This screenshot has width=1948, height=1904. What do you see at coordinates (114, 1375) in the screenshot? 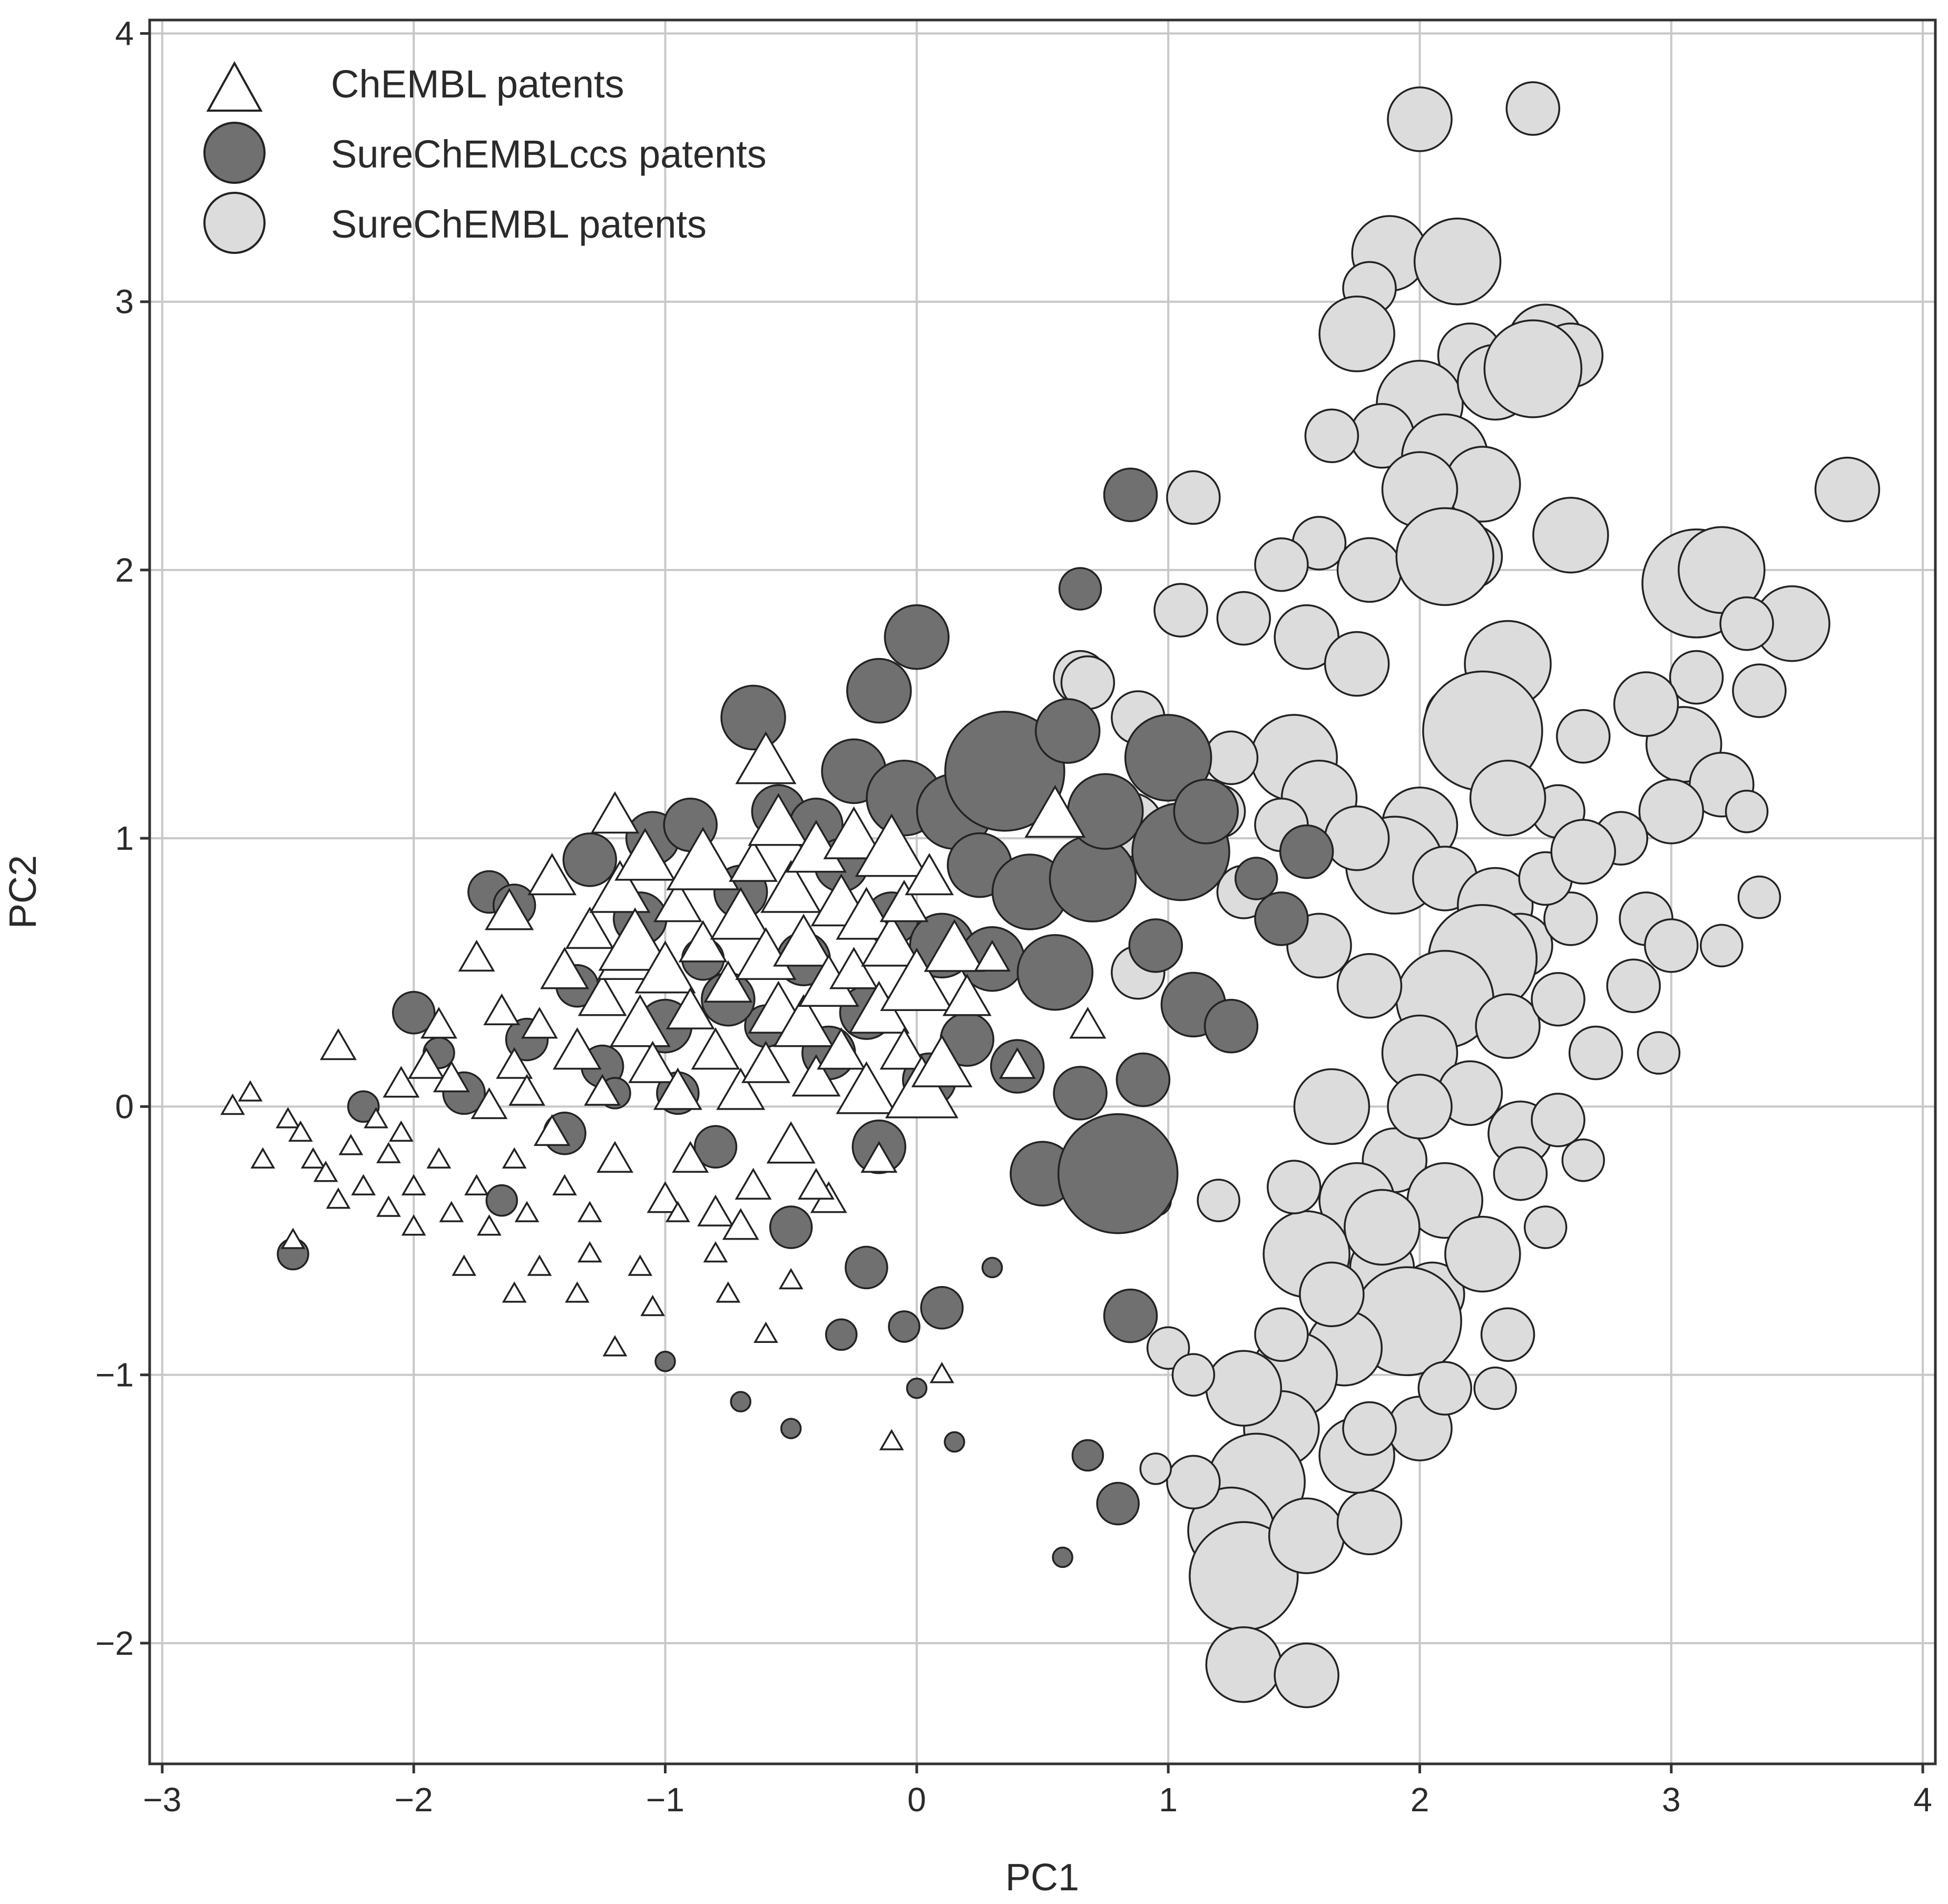
I see `y-tick-label: −1` at bounding box center [114, 1375].